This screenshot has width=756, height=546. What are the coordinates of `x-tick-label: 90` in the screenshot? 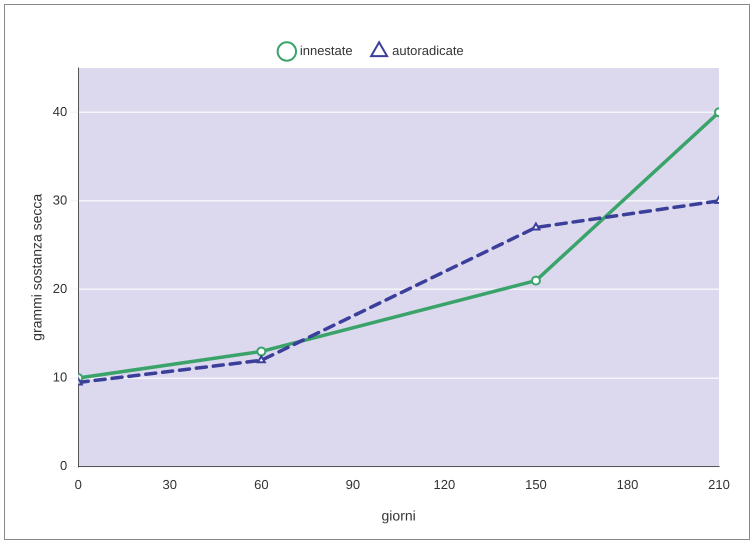 It's located at (353, 484).